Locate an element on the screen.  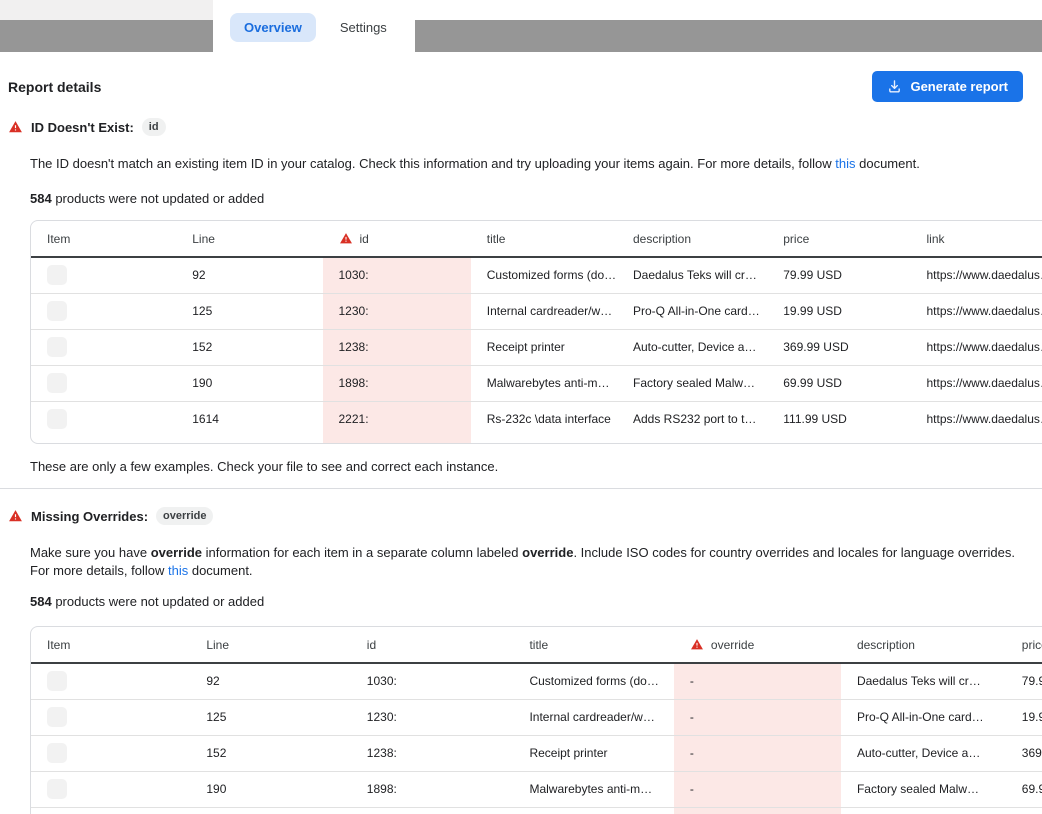
table-bottom-spacer is located at coordinates (536, 440).